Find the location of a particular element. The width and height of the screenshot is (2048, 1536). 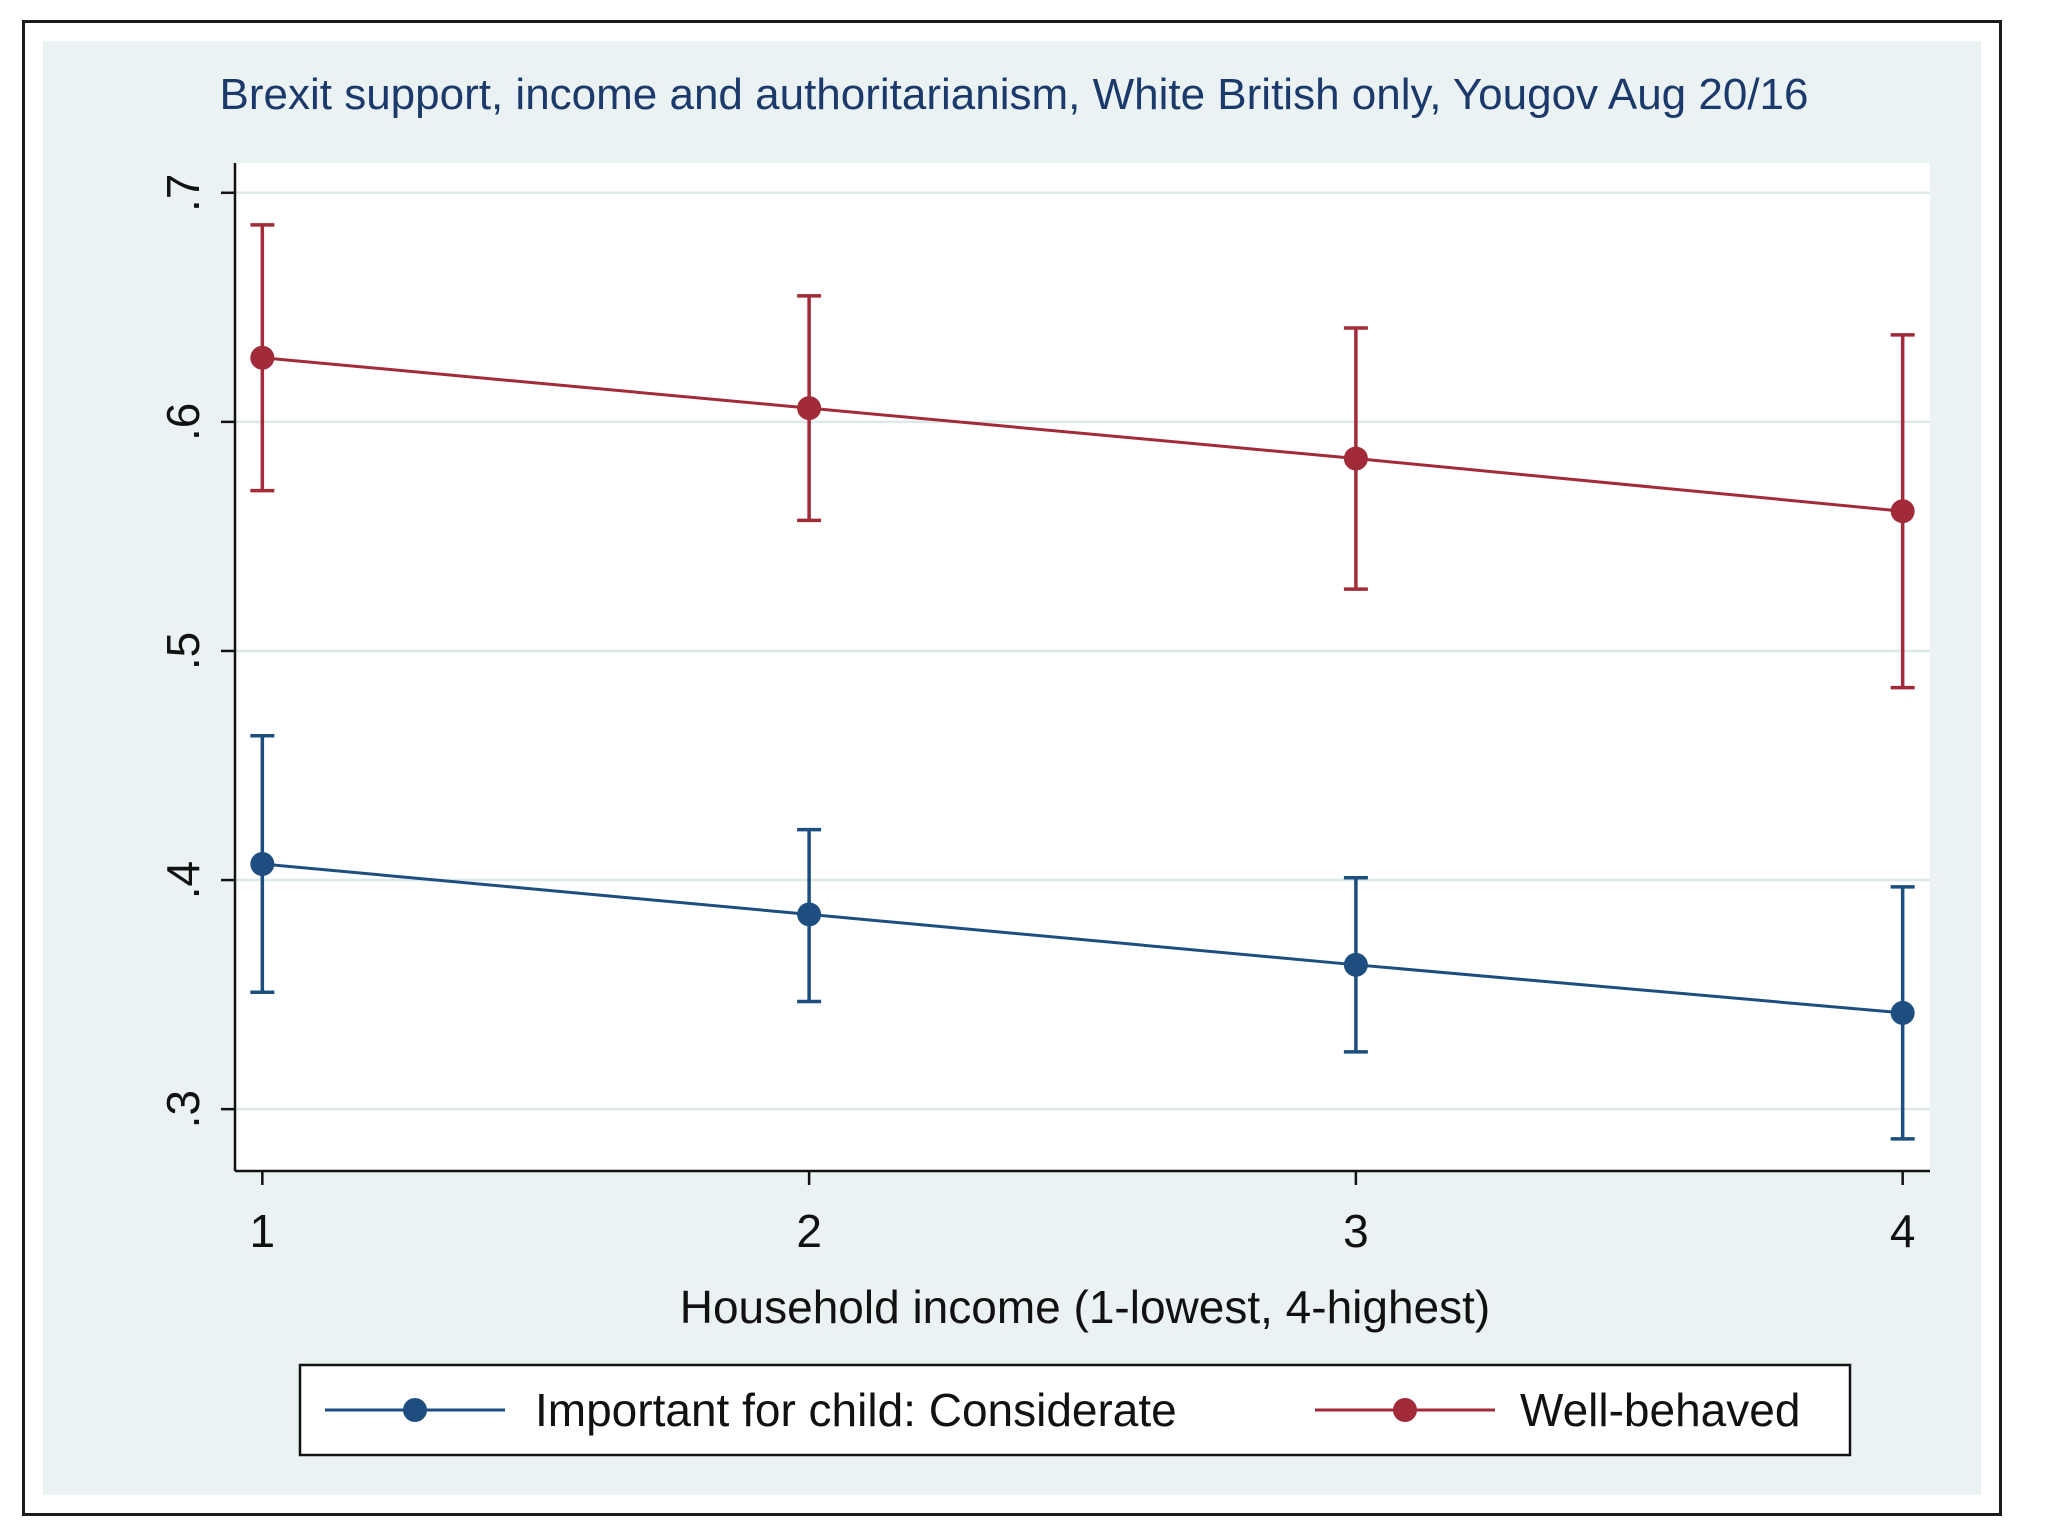

legend-label-well-behaved: Well-behaved is located at coordinates (1660, 1410).